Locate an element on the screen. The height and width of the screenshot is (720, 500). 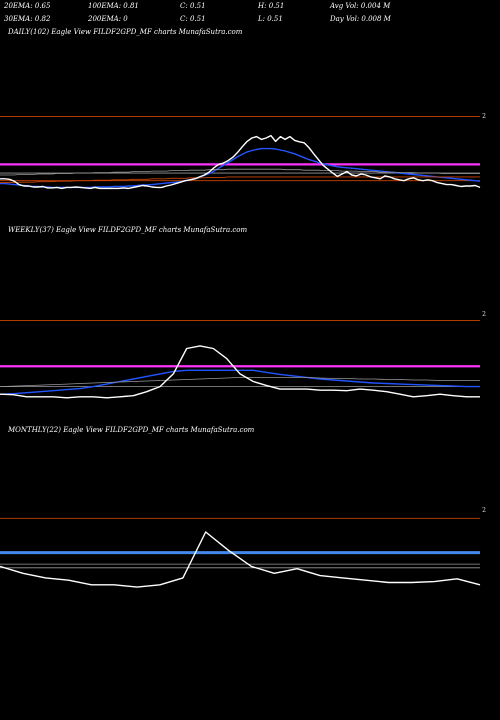
stat-30ema: 30EMA: 0.82 is located at coordinates (27, 19).